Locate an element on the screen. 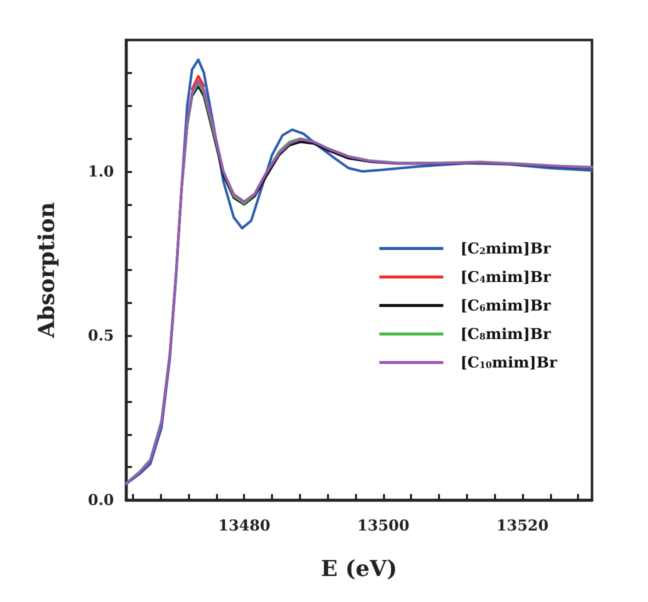 The width and height of the screenshot is (648, 602). legend-label: [C2mim]Br is located at coordinates (506, 249).